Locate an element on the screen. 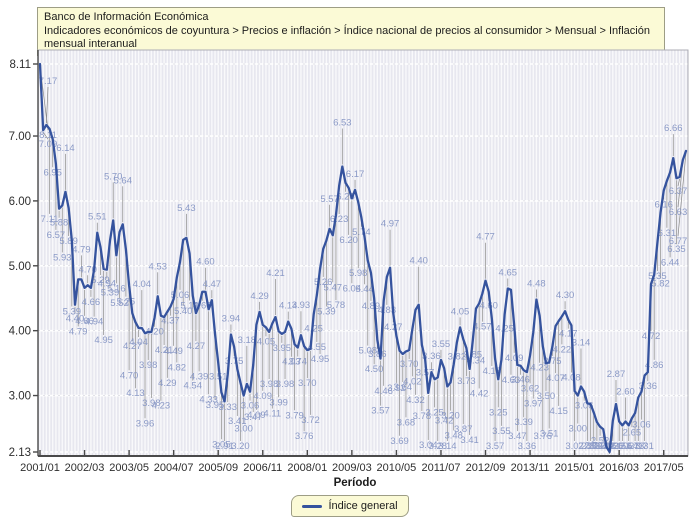  point-label: 6.63 is located at coordinates (678, 212).